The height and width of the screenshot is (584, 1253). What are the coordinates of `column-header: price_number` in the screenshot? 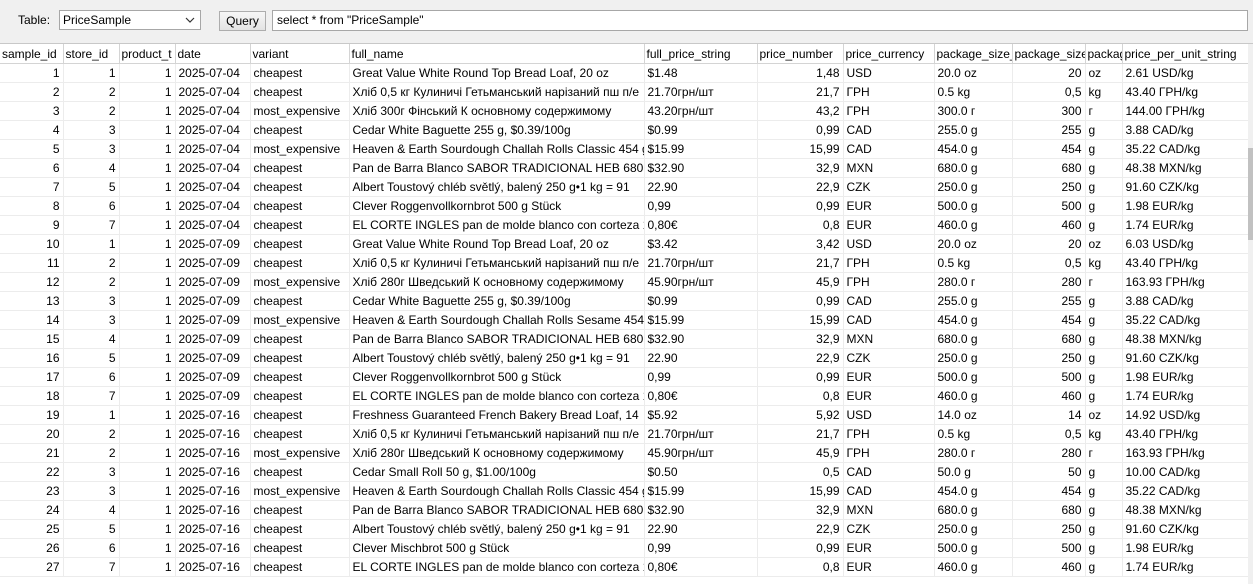 It's located at (800, 54).